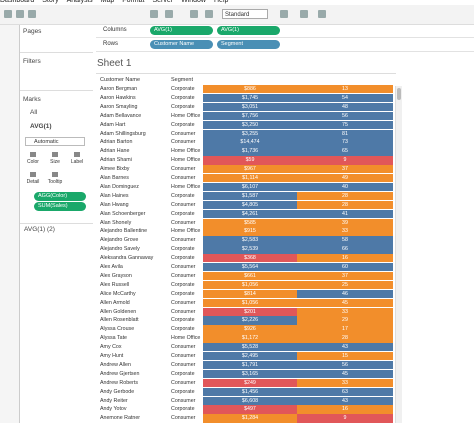 The width and height of the screenshot is (474, 423). I want to click on sales-cell: $3,255, so click(250, 133).